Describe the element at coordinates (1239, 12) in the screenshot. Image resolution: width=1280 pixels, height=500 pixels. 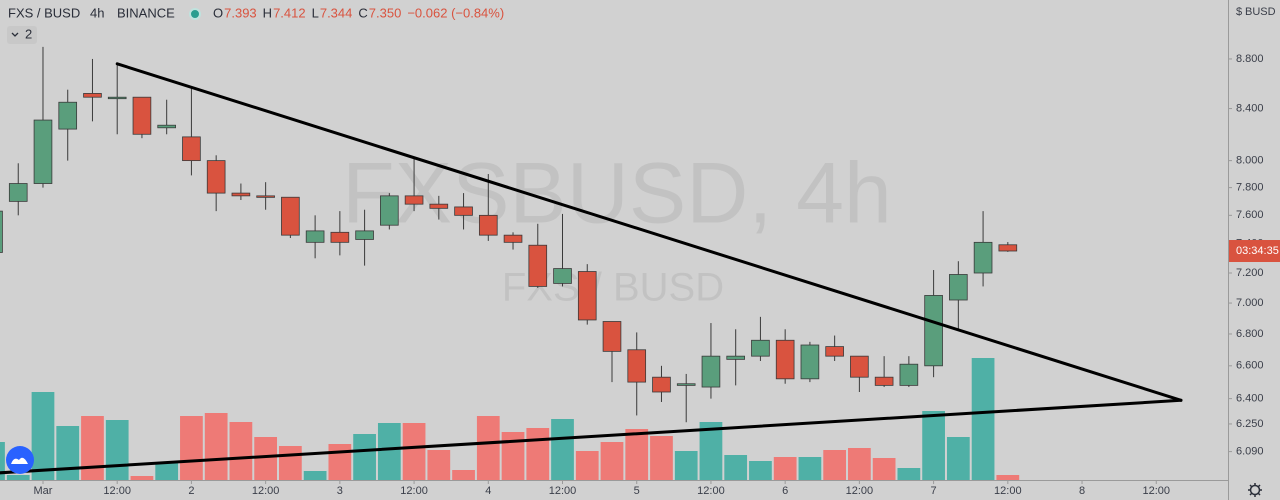
I see `currency-icon: $` at that location.